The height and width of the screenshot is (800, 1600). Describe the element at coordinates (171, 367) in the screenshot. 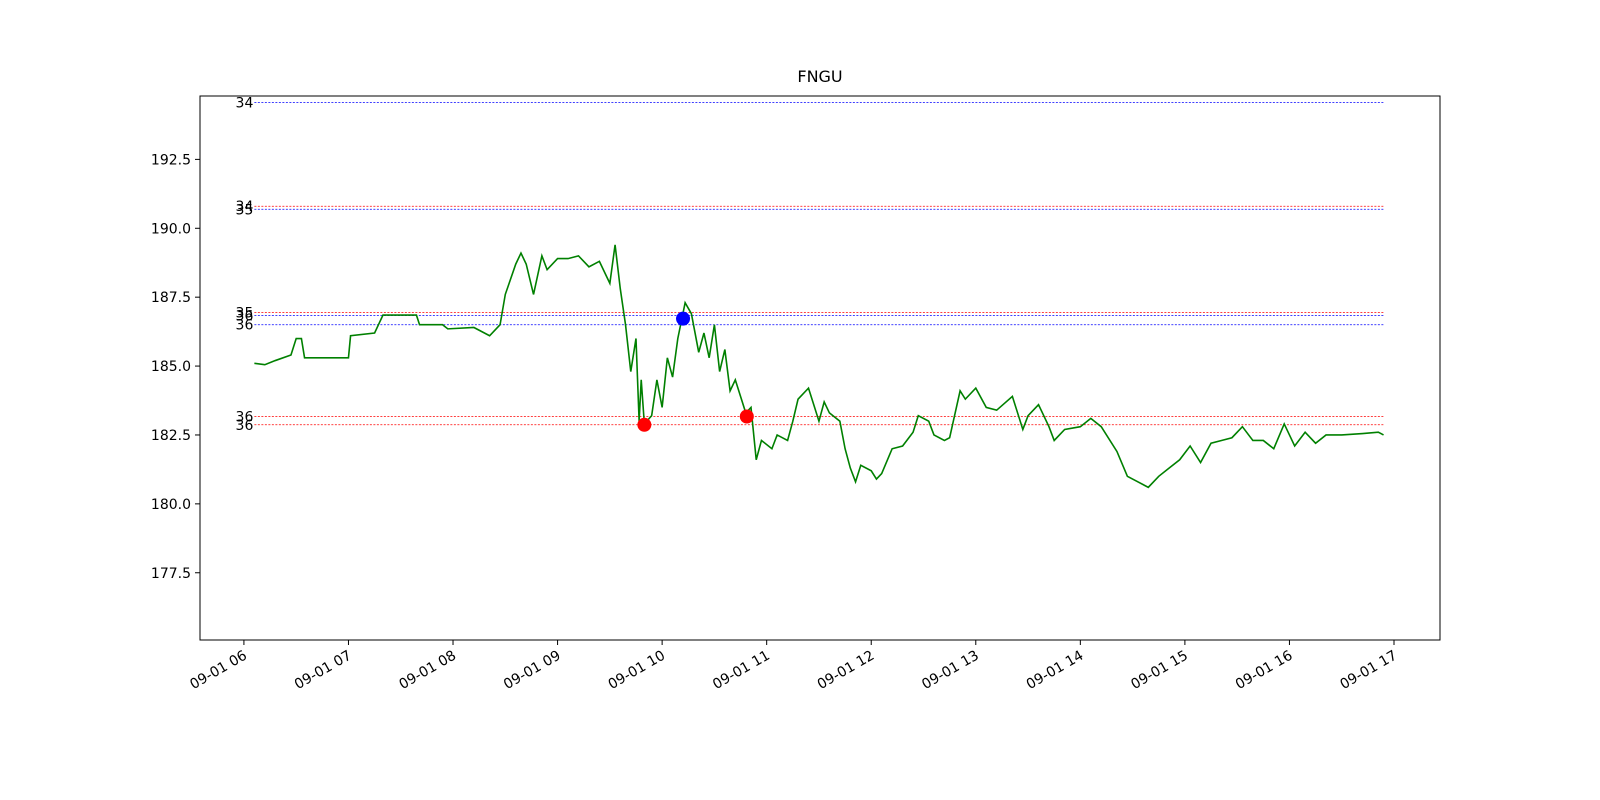

I see `y-tick-label: 185.0` at that location.